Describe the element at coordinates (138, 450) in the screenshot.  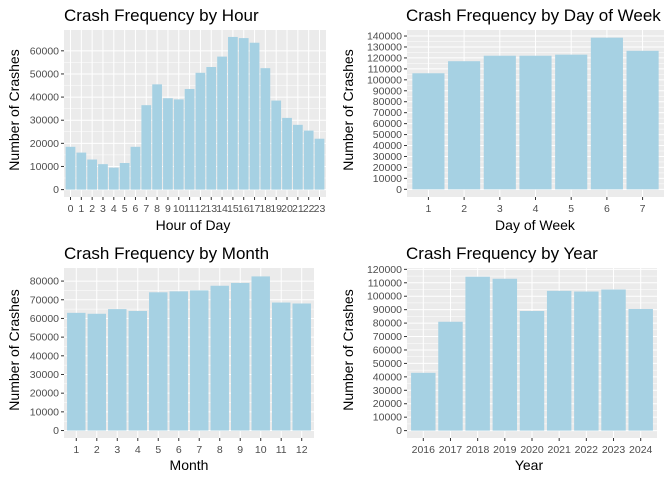
I see `x-tick-label: 4` at that location.